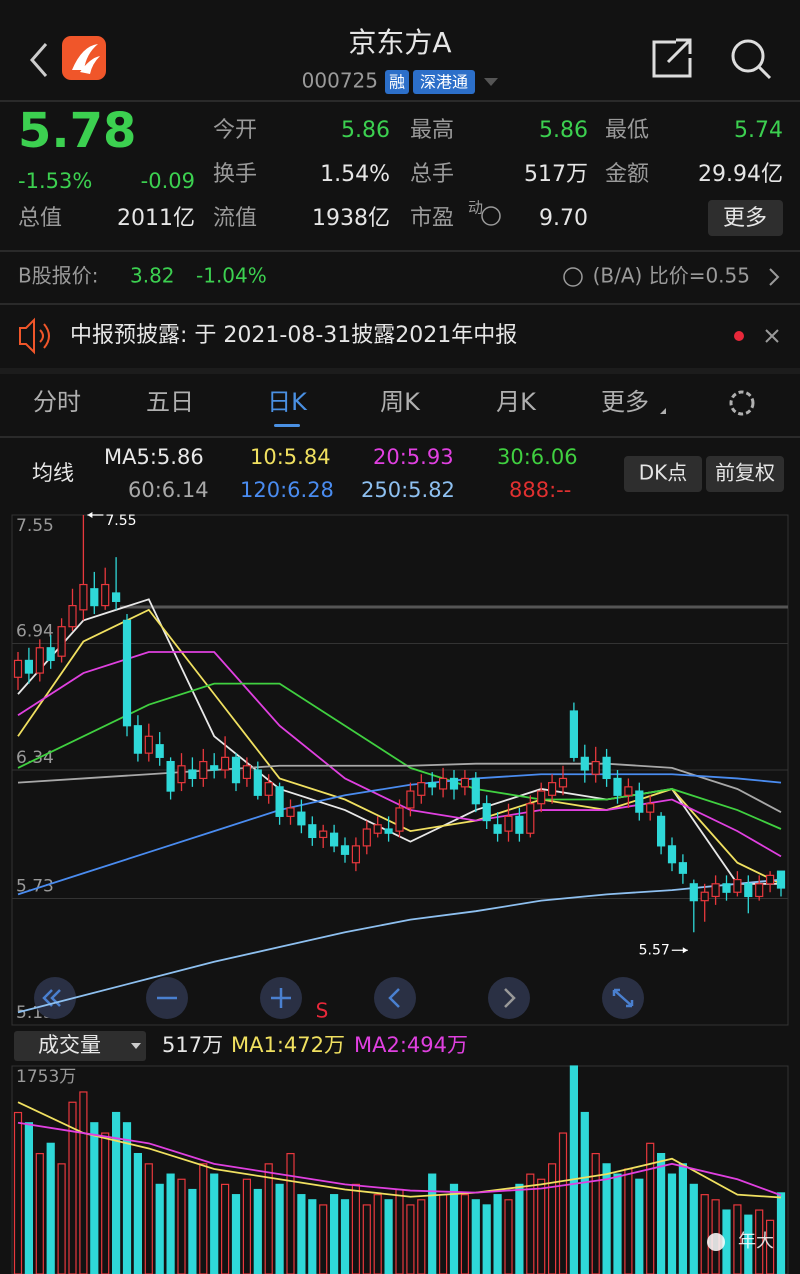 The height and width of the screenshot is (1274, 800). I want to click on more-button-bg, so click(745, 218).